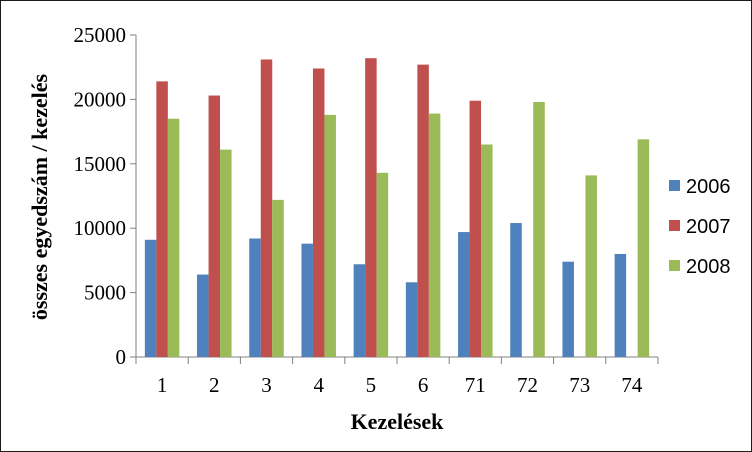 The height and width of the screenshot is (452, 752). What do you see at coordinates (708, 227) in the screenshot?
I see `legend-label-2007: 2007` at bounding box center [708, 227].